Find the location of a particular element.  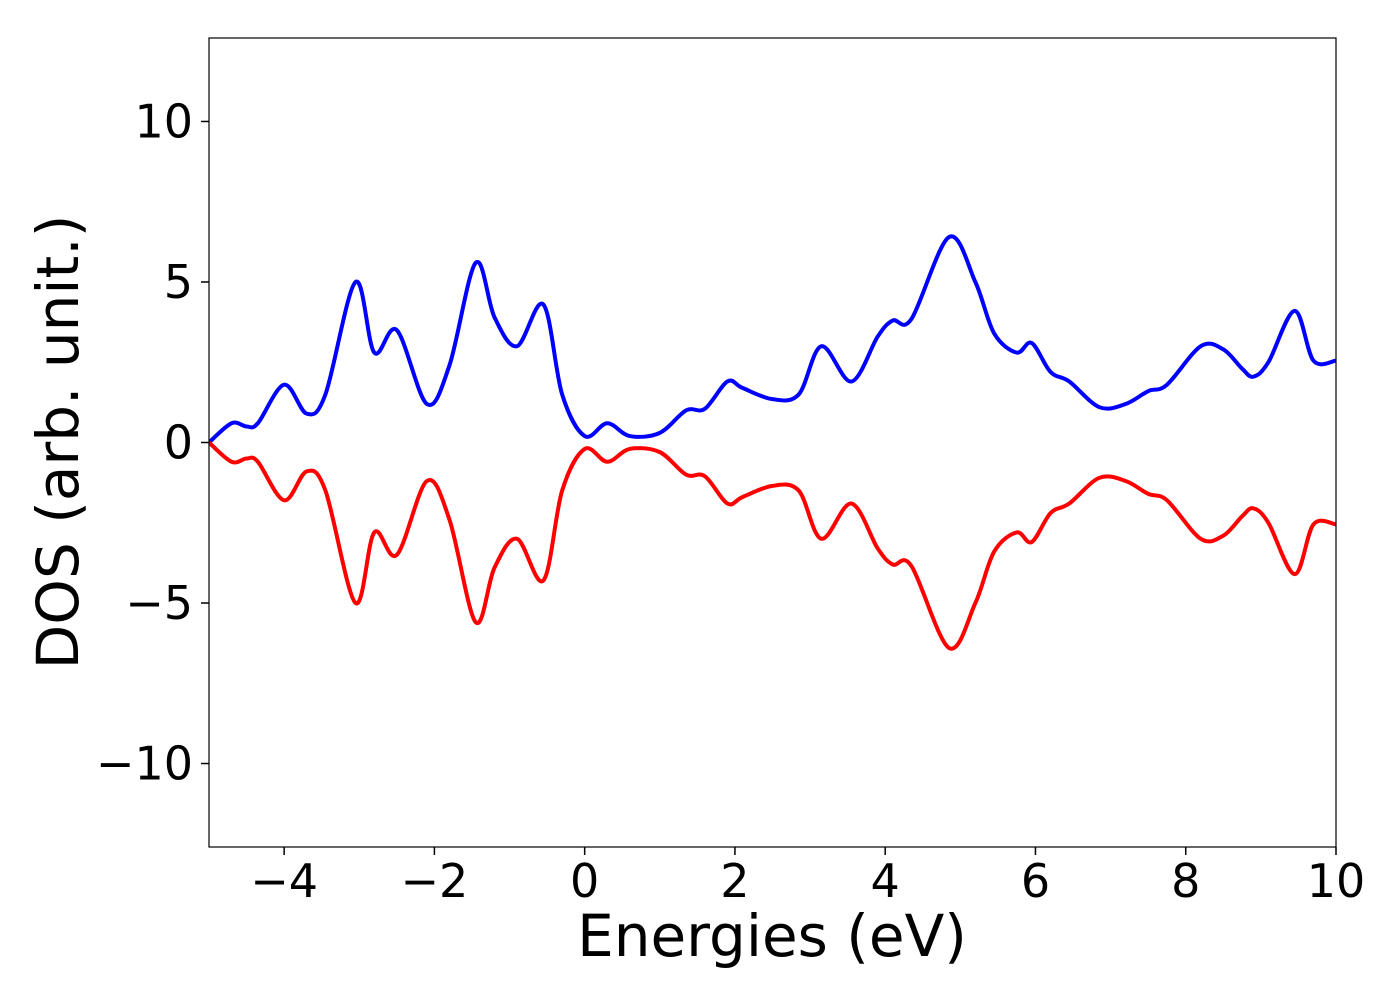

x-tick-label: 10 is located at coordinates (1336, 881).